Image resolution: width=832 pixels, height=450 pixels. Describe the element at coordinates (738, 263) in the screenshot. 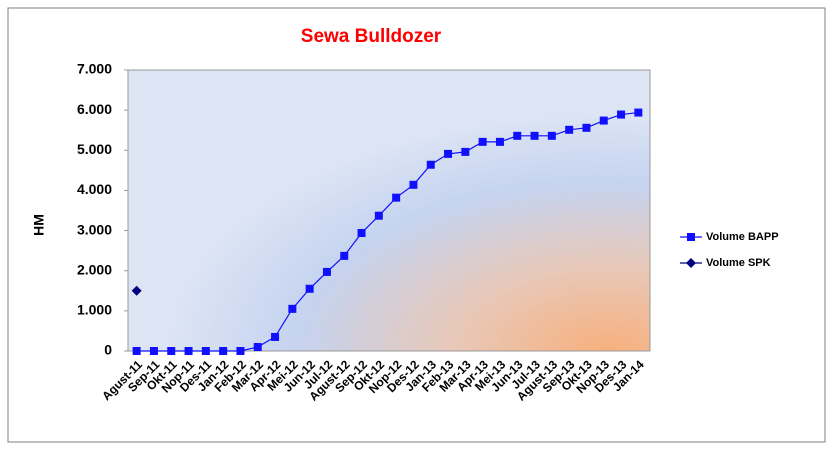

I see `legend-label: Volume SPK` at that location.